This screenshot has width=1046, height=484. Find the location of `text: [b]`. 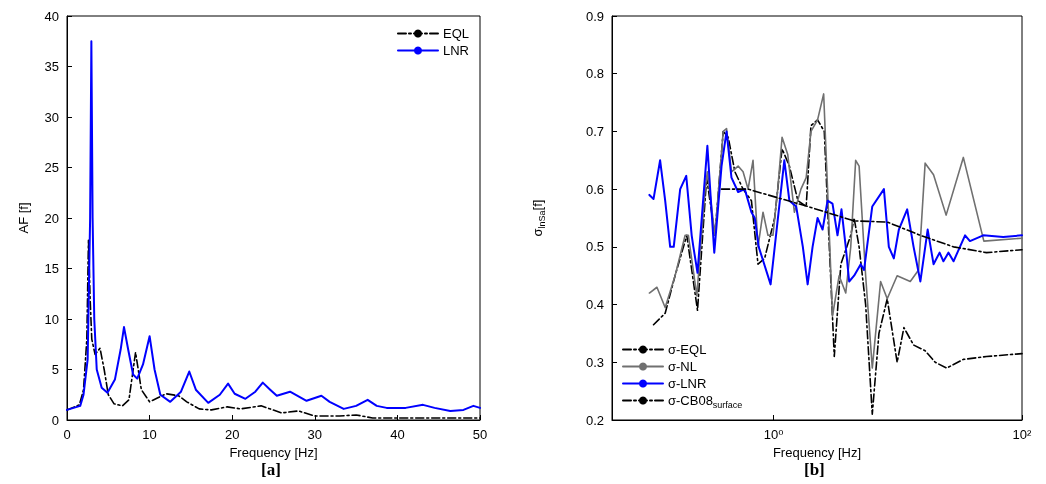

text: [b] is located at coordinates (814, 469).